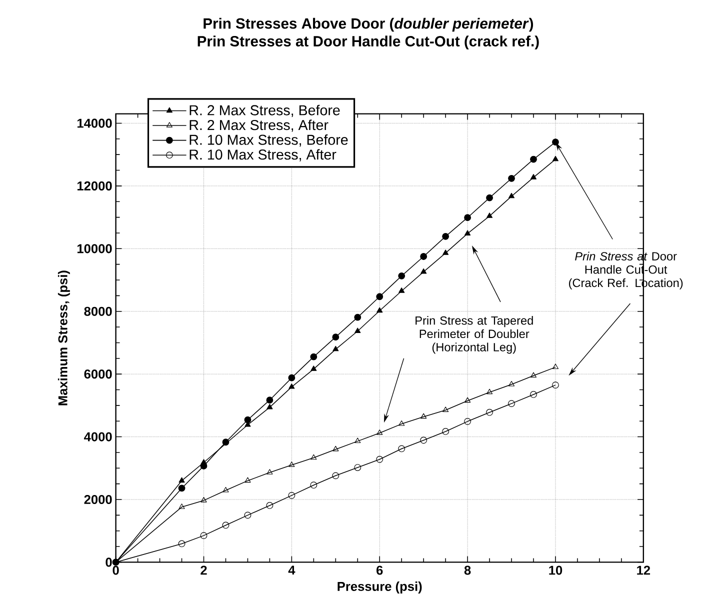 This screenshot has height=613, width=706. What do you see at coordinates (98, 437) in the screenshot?
I see `y-tick-label: 4000` at bounding box center [98, 437].